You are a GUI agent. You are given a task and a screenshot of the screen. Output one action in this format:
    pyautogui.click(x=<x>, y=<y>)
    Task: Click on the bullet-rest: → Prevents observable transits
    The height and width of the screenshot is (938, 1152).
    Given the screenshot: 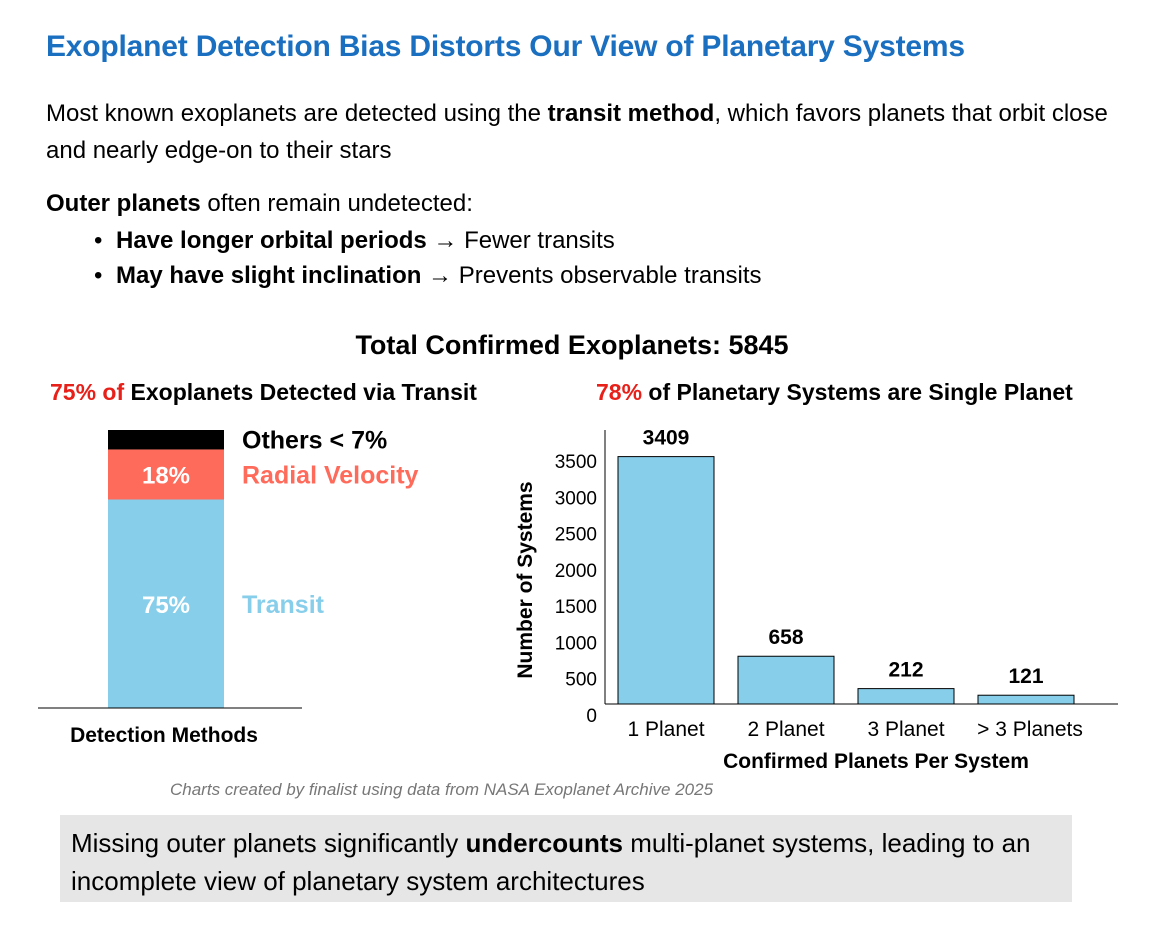 What is the action you would take?
    pyautogui.click(x=591, y=275)
    